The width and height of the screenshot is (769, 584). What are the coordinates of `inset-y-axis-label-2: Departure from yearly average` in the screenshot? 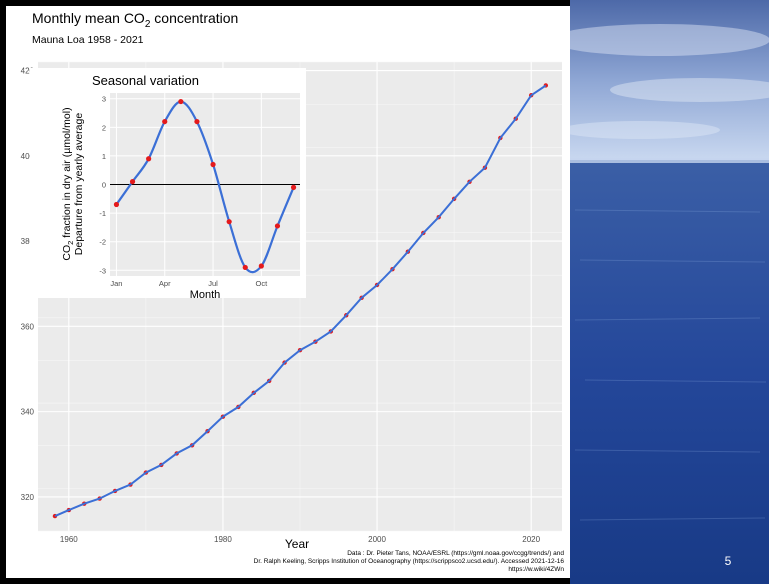 It's located at (79, 184).